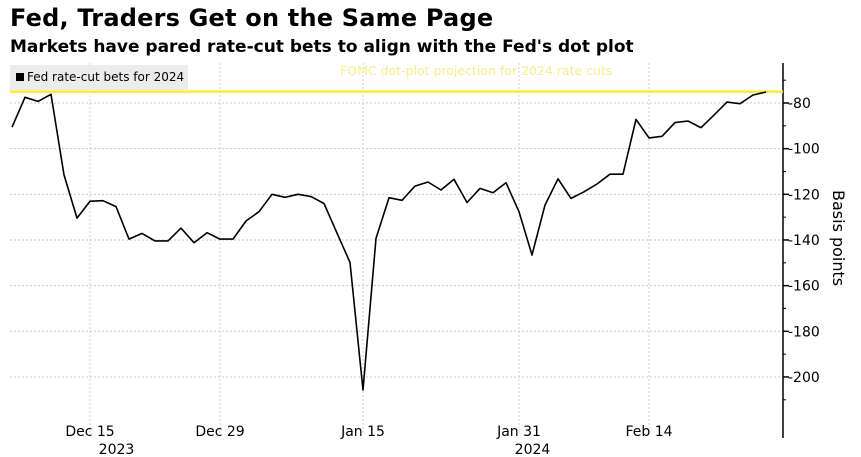 The image size is (861, 457). What do you see at coordinates (89, 432) in the screenshot?
I see `x-tick-label: Dec 15` at bounding box center [89, 432].